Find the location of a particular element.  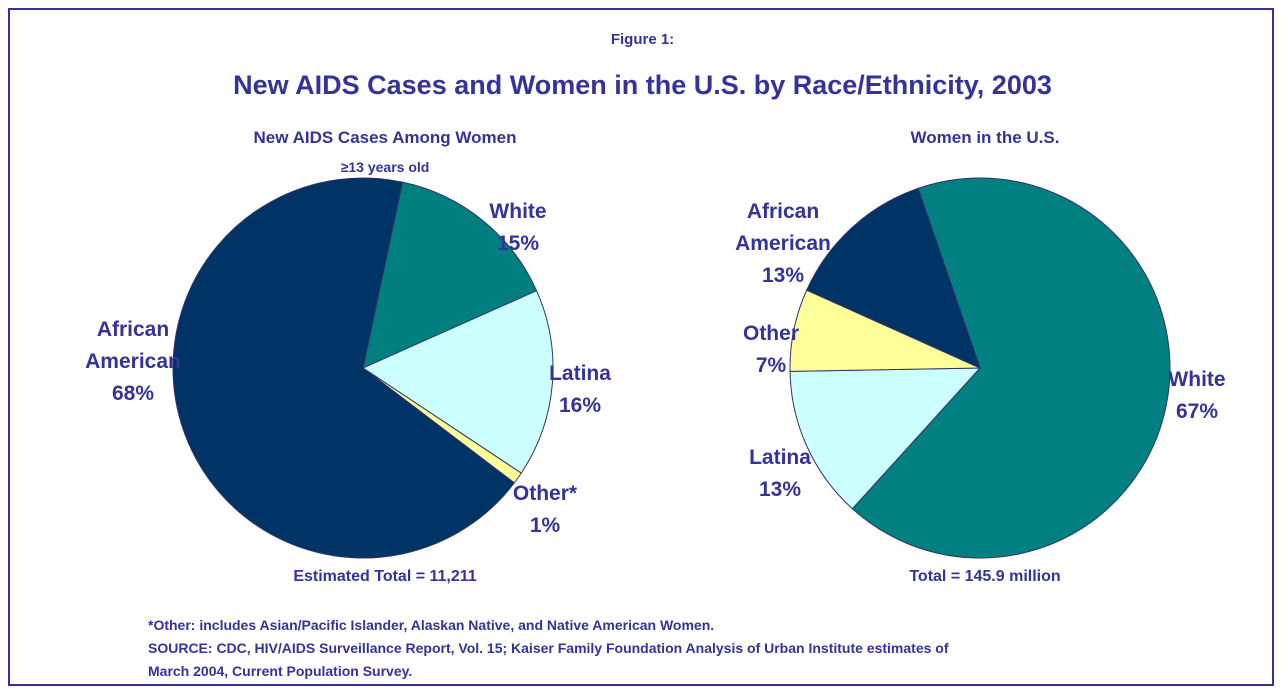

slice-label: African American 68% is located at coordinates (133, 362).